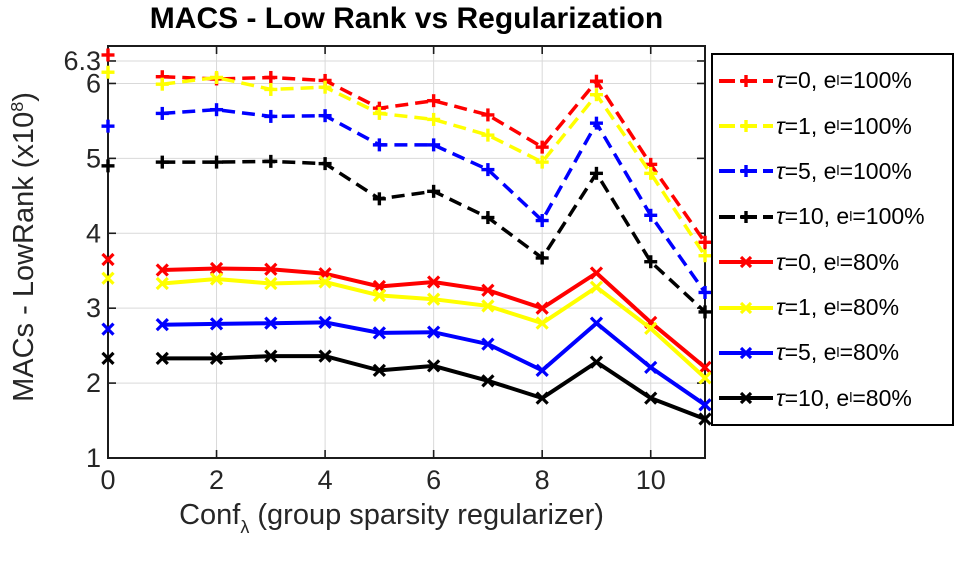 Image resolution: width=958 pixels, height=563 pixels. What do you see at coordinates (93, 83) in the screenshot?
I see `y-tick-label: 6` at bounding box center [93, 83].